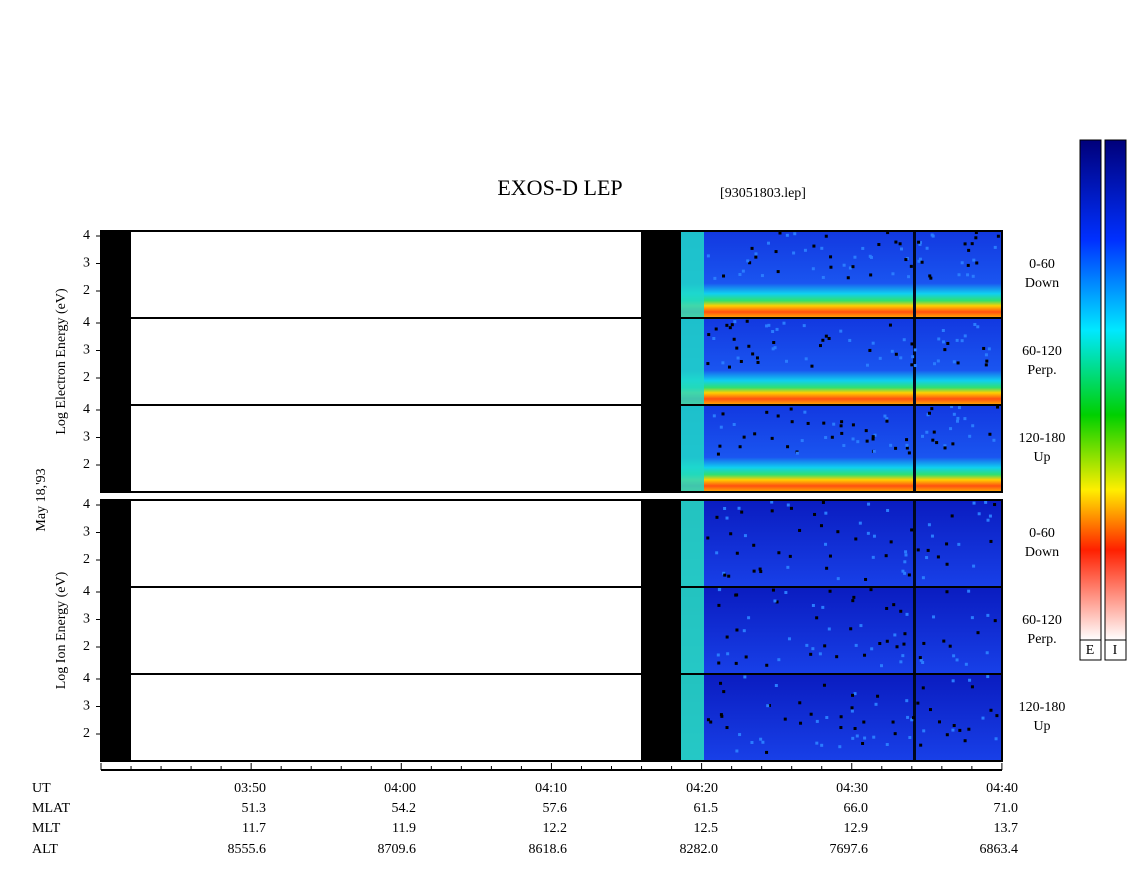 This screenshot has height=879, width=1130. Describe the element at coordinates (41, 788) in the screenshot. I see `row-name: UT` at that location.